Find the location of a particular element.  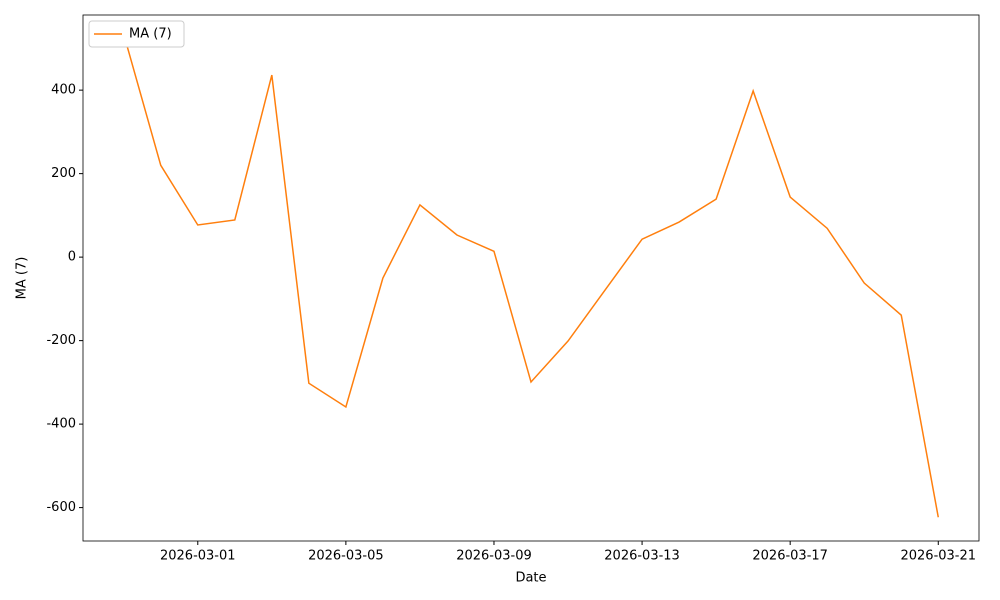

y-tick-label: 200 is located at coordinates (63, 173).